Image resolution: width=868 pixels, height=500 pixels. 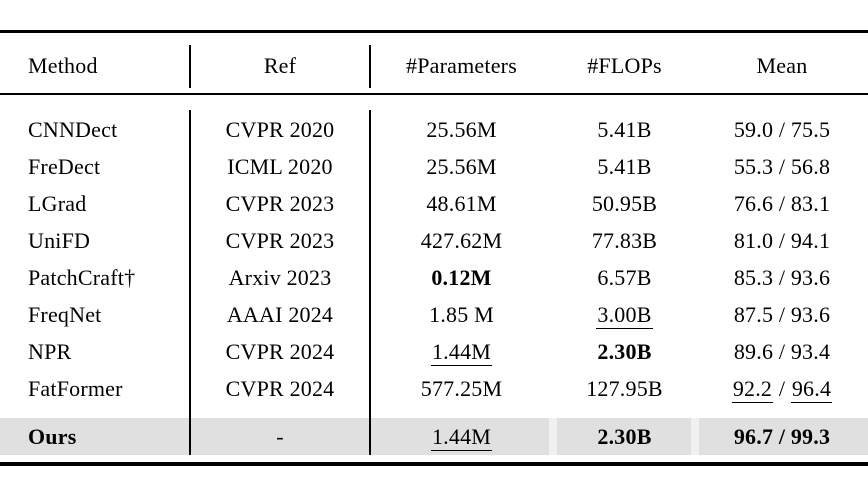 I want to click on table-row: UniFD CVPR 2023 427.62M 77.83B 81.0 / 94.1, so click(x=434, y=240).